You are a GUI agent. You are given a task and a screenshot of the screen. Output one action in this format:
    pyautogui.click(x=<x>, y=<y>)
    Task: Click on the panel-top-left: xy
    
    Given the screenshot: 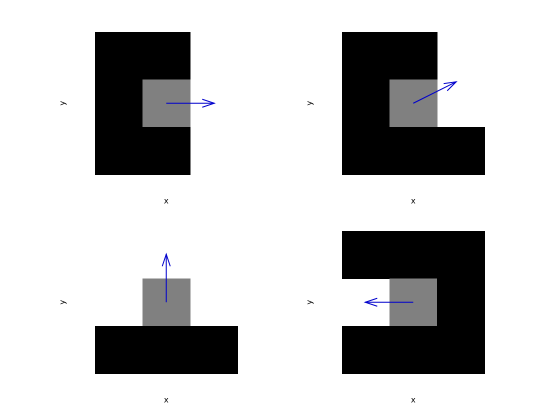 What is the action you would take?
    pyautogui.click(x=137, y=119)
    